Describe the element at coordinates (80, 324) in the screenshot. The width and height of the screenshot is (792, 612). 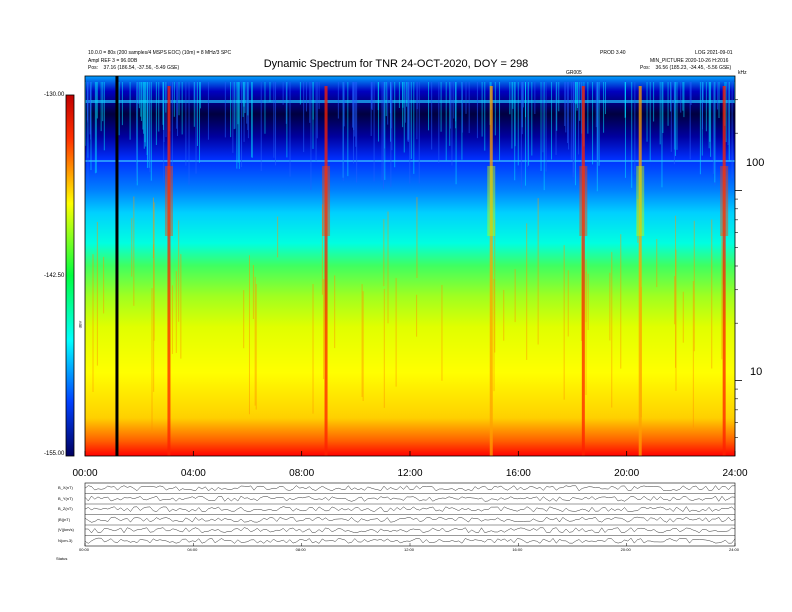
I see `colorbar-label: dBV` at that location.